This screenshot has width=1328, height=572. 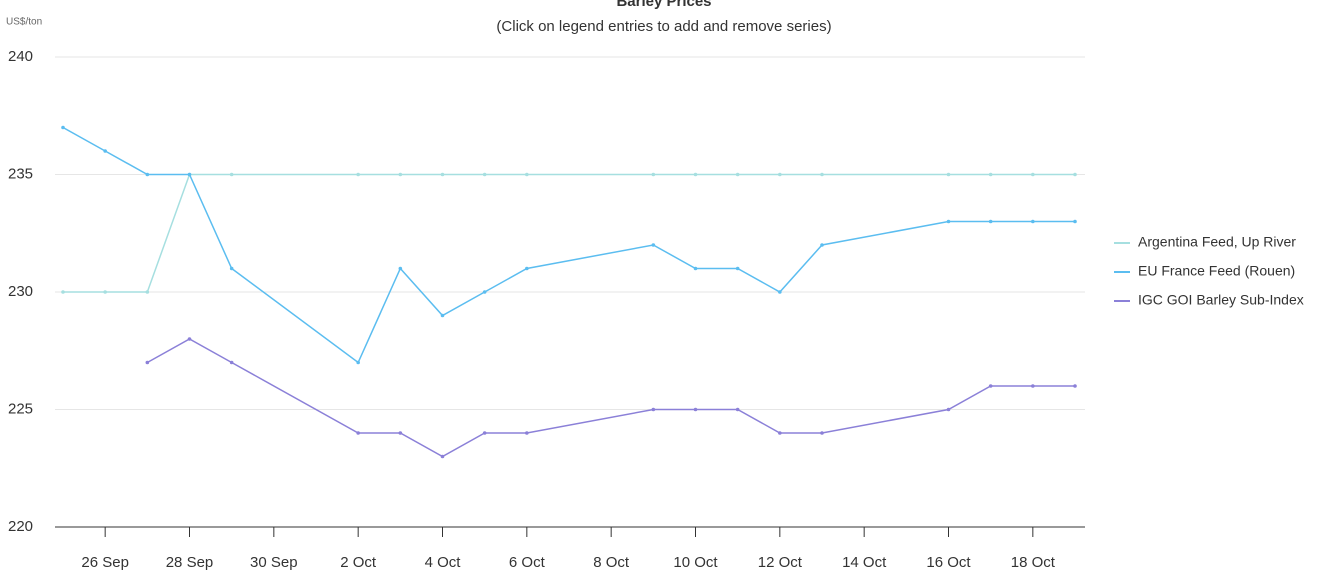 I want to click on y-tick-label: 240, so click(x=20, y=56).